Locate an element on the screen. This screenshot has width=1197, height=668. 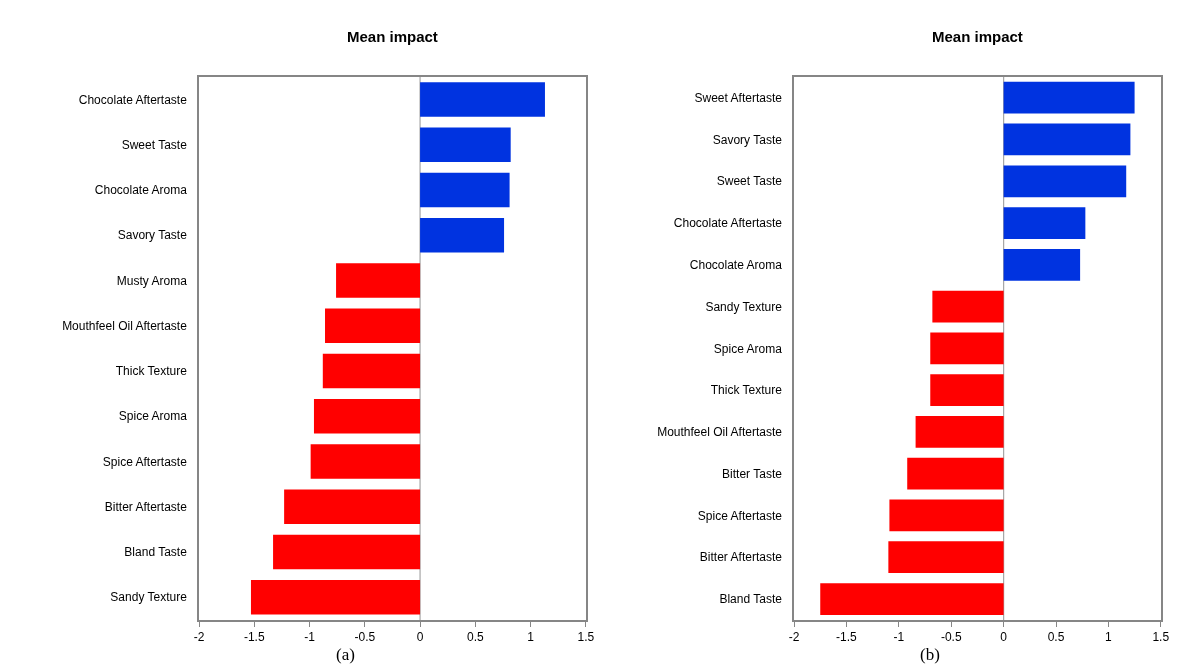
y-tick-label: Sweet Aftertaste is located at coordinates (738, 97).